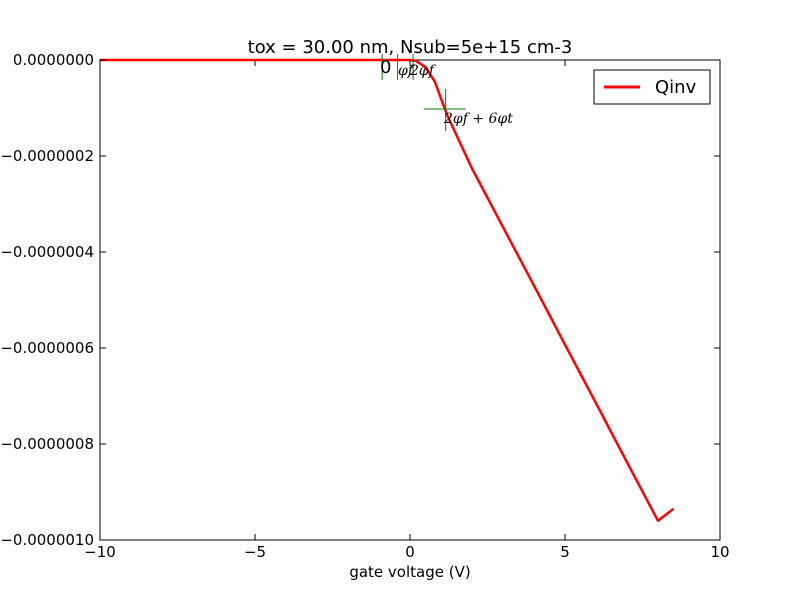 The width and height of the screenshot is (800, 600). Describe the element at coordinates (719, 552) in the screenshot. I see `x-tick-label: 10` at that location.